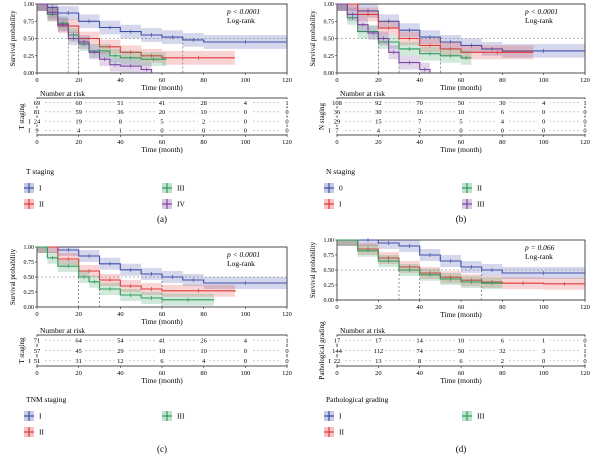 Image resolution: width=599 pixels, height=463 pixels. What do you see at coordinates (419, 112) in the screenshot?
I see `risk-value: 16` at bounding box center [419, 112].